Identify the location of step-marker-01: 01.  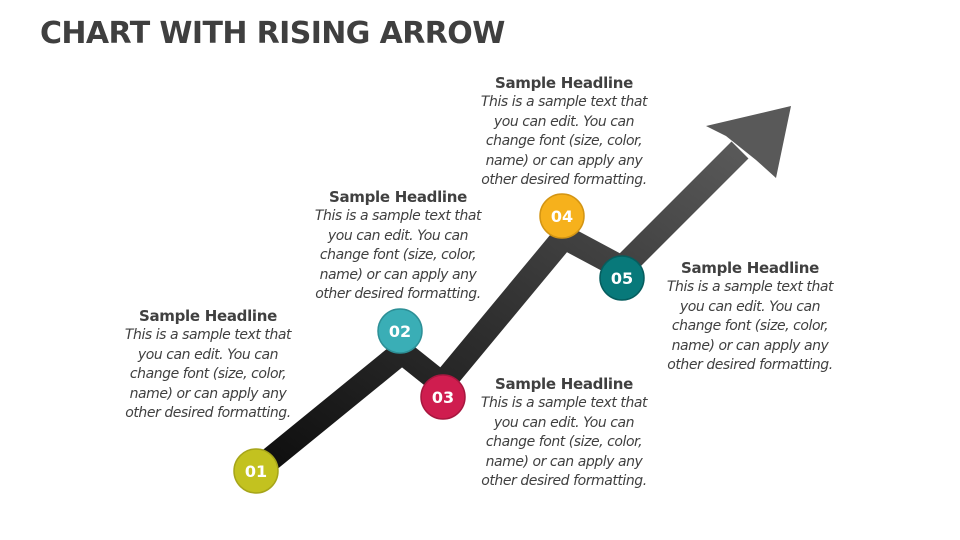
(256, 471).